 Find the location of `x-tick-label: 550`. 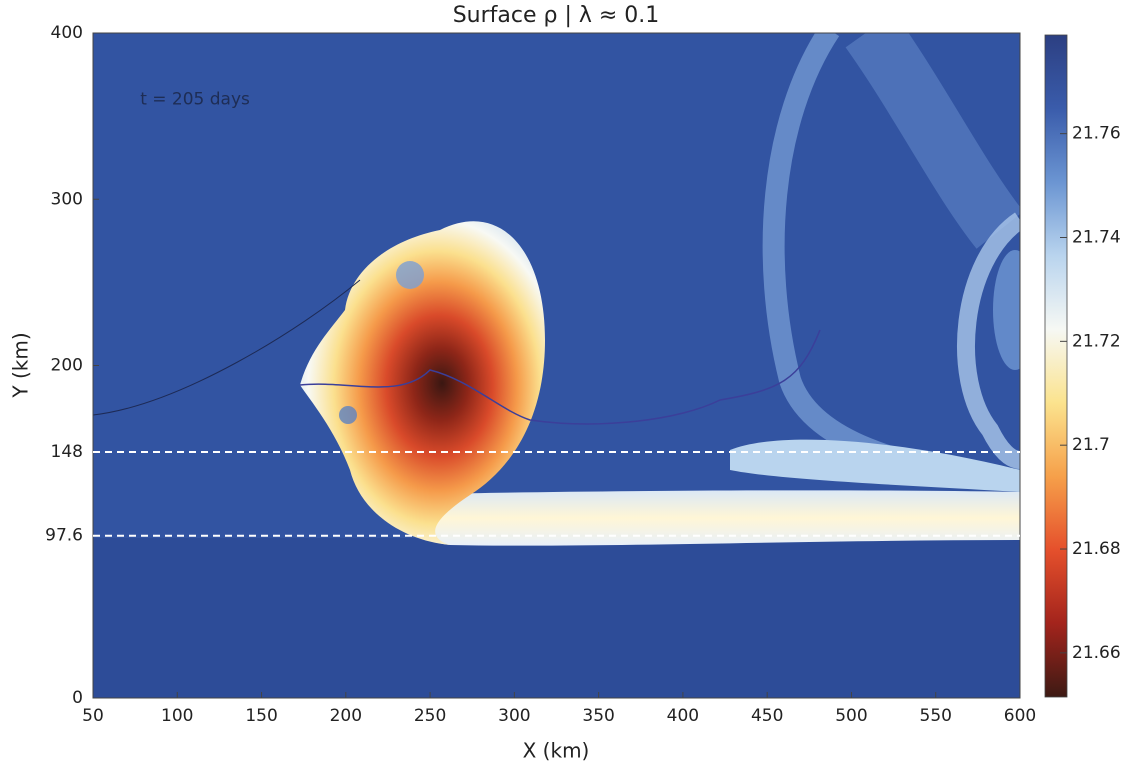

x-tick-label: 550 is located at coordinates (936, 716).